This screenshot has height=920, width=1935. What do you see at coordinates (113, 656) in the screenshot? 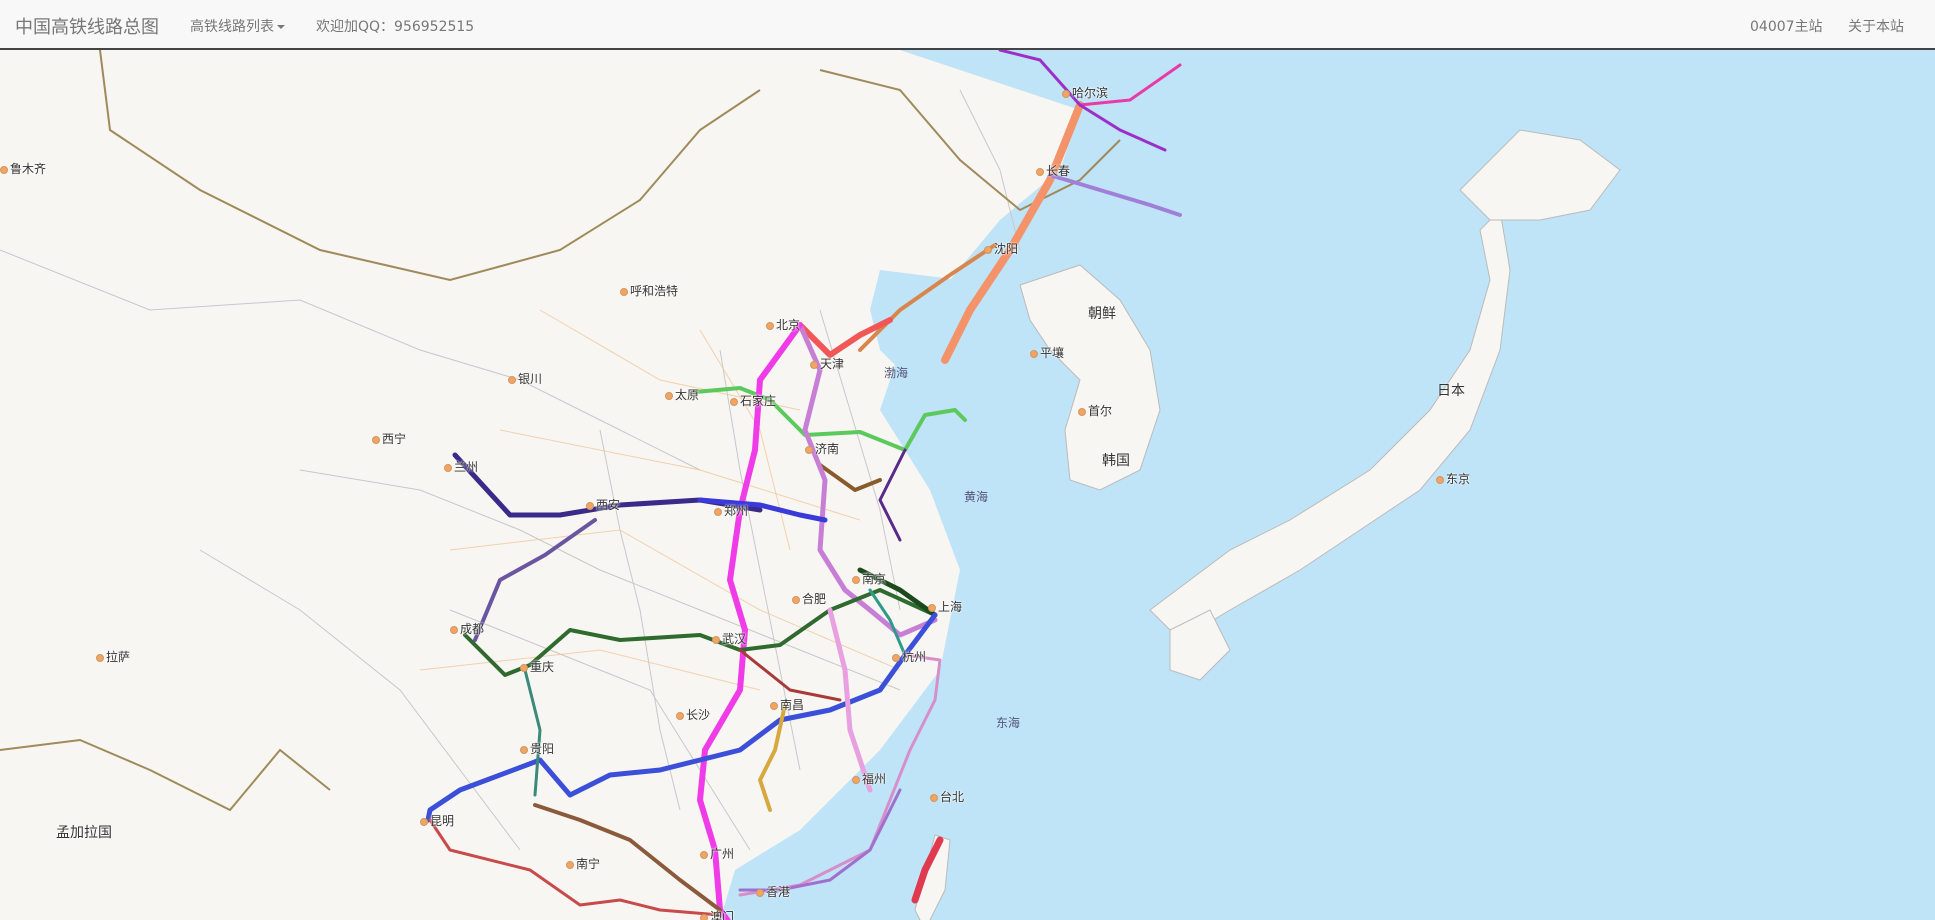
I see `city-label-lhasa: 拉萨` at bounding box center [113, 656].